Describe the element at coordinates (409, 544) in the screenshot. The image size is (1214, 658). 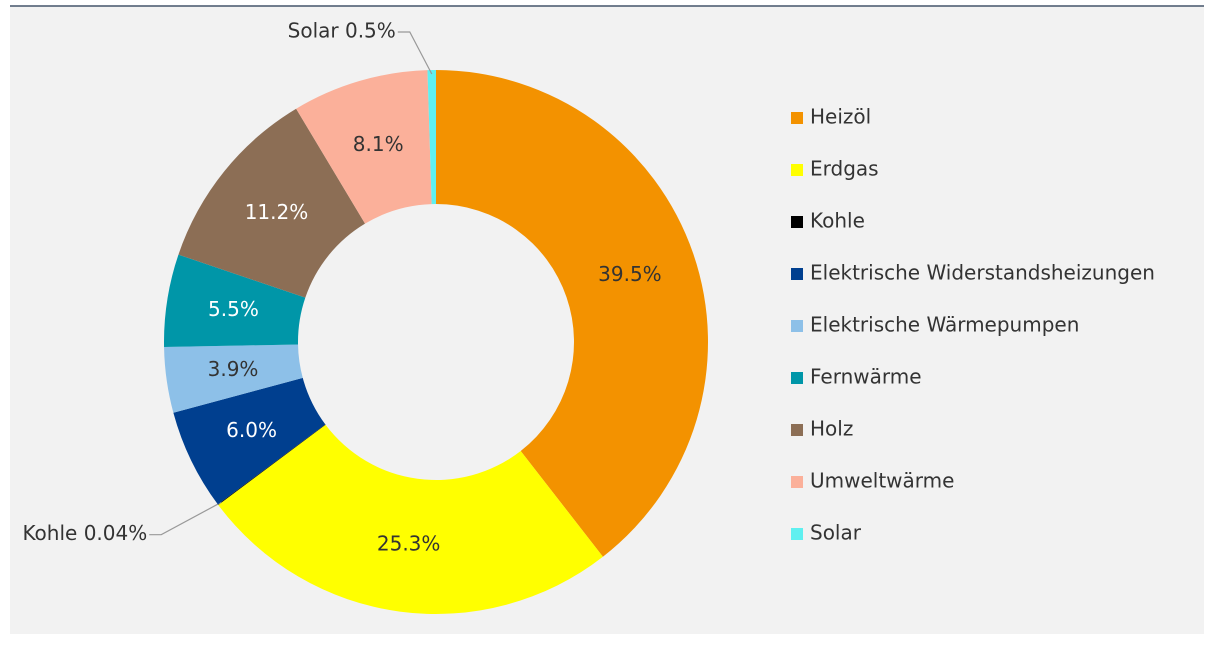
I see `data-label: 25.3%` at that location.